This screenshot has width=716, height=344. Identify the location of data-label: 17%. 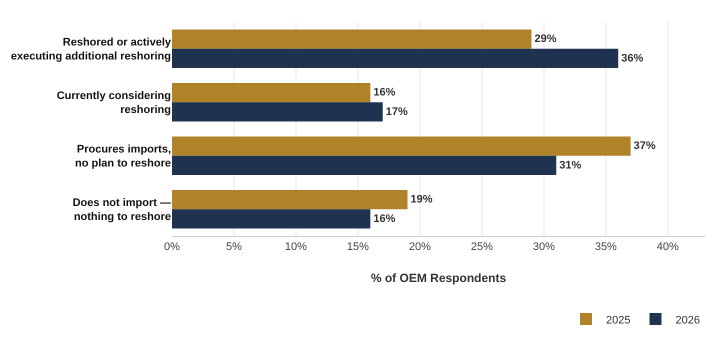
(397, 112).